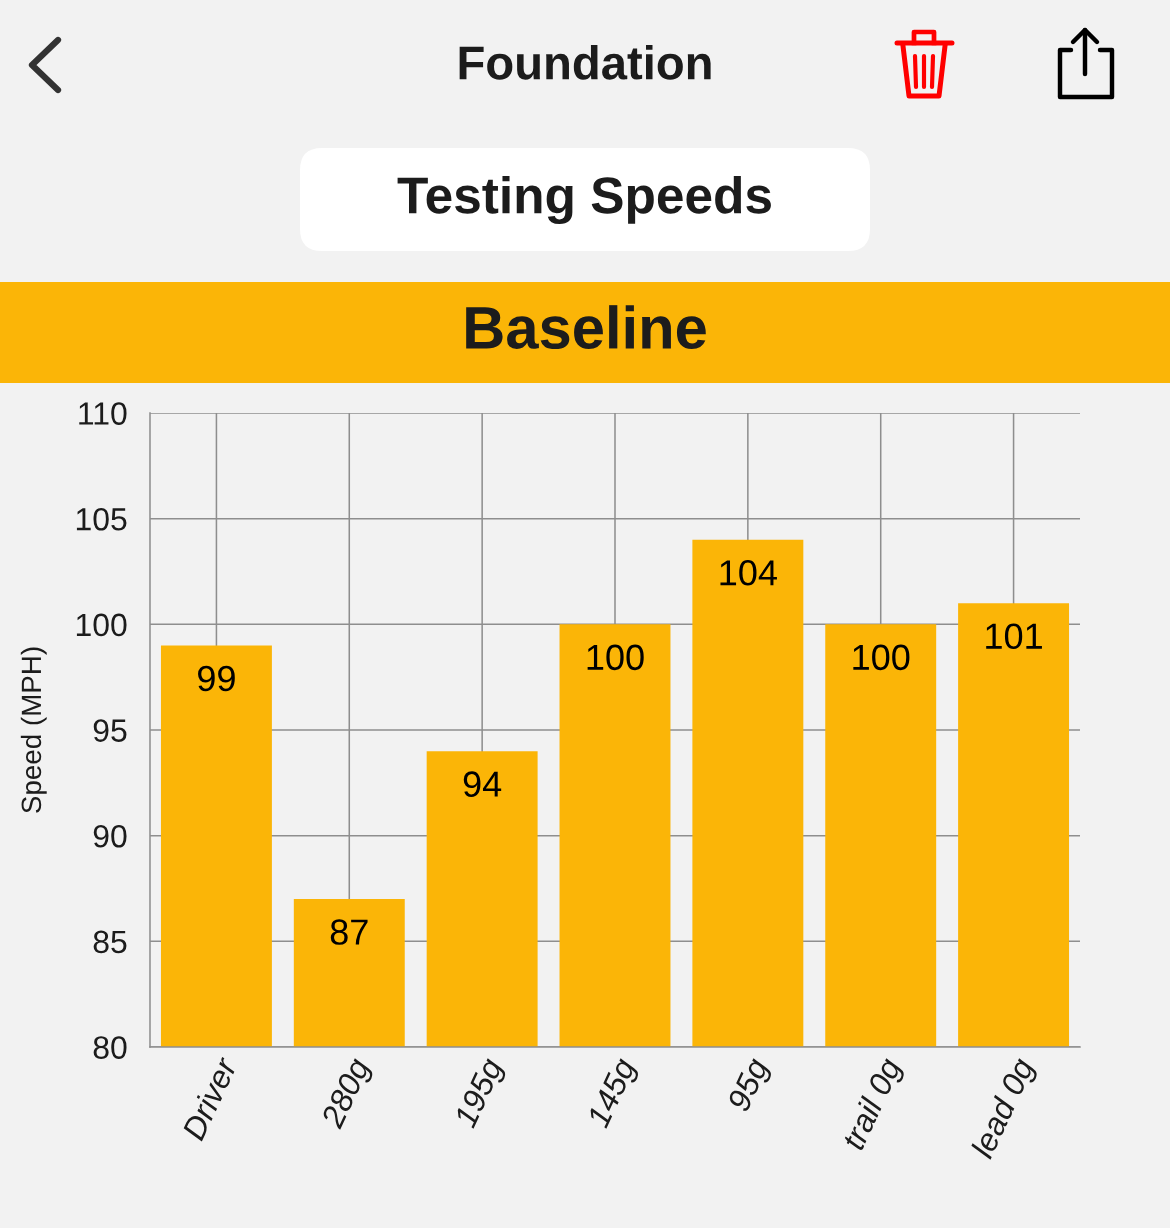 The width and height of the screenshot is (1170, 1228). What do you see at coordinates (110, 1047) in the screenshot?
I see `y-tick-label: 80` at bounding box center [110, 1047].